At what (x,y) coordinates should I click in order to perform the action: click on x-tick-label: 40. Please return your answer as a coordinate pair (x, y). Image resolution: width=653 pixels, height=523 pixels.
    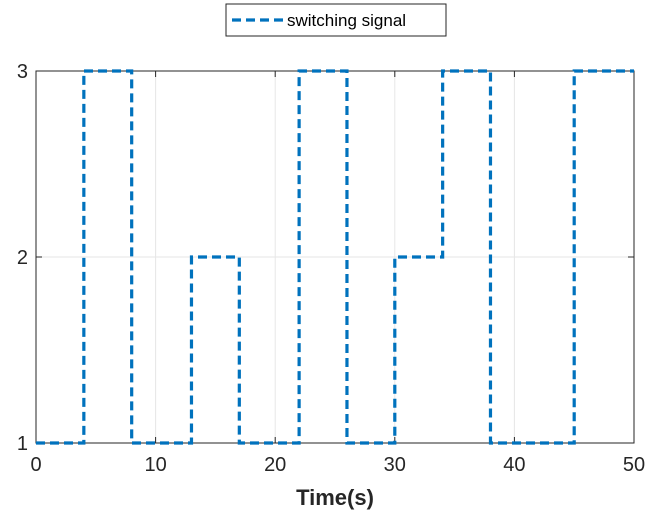
    Looking at the image, I should click on (514, 465).